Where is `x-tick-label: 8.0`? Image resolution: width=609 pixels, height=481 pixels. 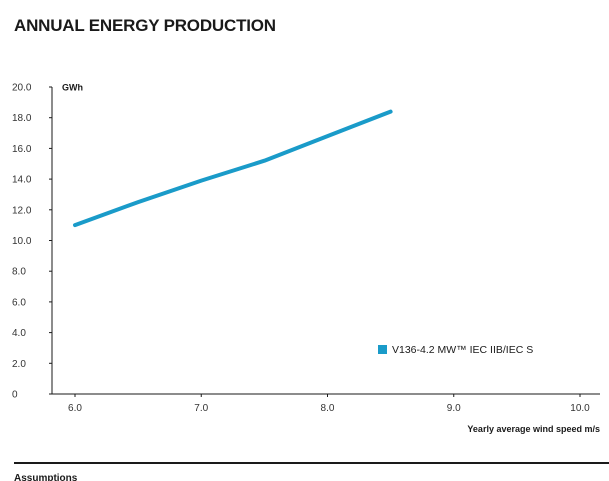 x-tick-label: 8.0 is located at coordinates (328, 408).